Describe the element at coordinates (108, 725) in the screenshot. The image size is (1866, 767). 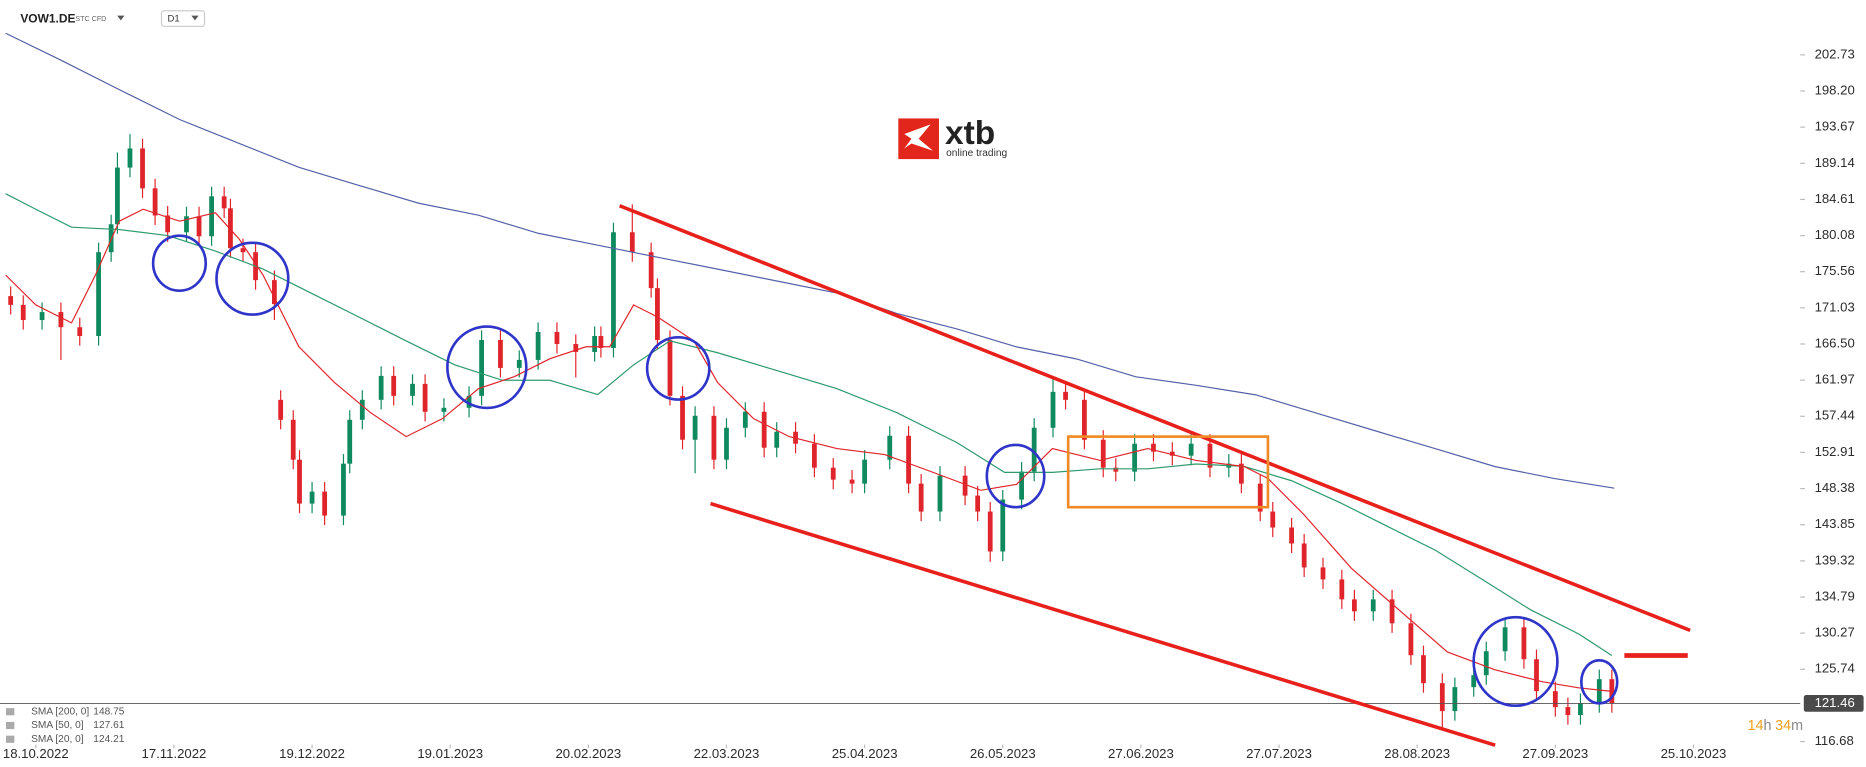
I see `legend-value: 127.61` at that location.